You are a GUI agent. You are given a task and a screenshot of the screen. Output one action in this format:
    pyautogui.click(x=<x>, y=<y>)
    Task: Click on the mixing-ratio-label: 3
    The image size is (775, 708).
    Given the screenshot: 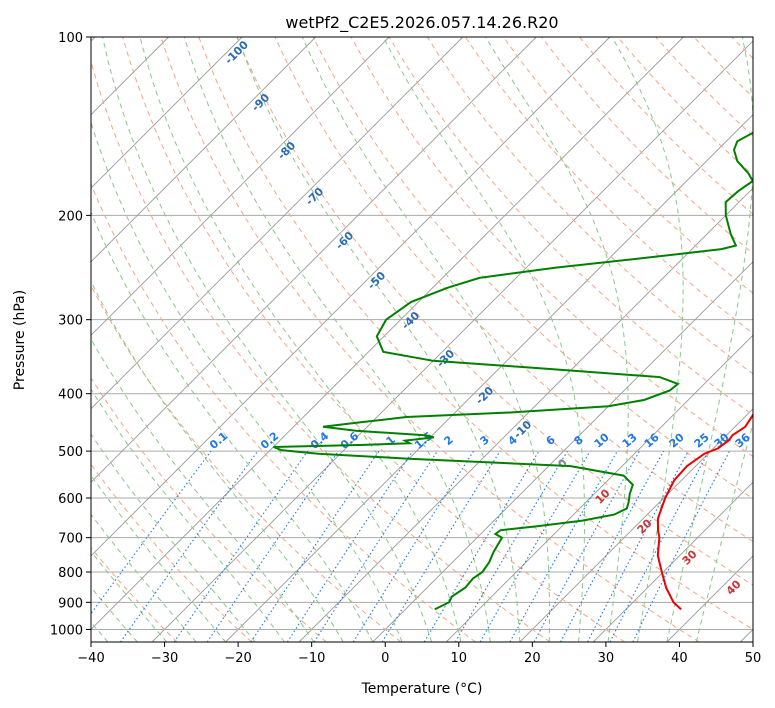 What is the action you would take?
    pyautogui.click(x=485, y=440)
    